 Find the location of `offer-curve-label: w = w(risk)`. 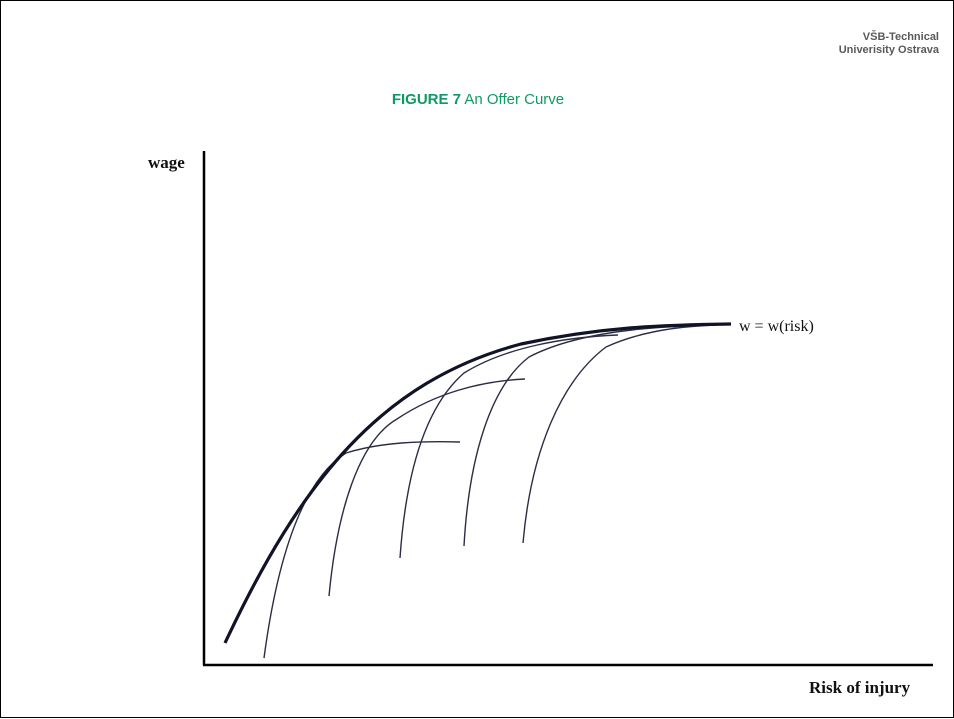

offer-curve-label: w = w(risk) is located at coordinates (776, 326).